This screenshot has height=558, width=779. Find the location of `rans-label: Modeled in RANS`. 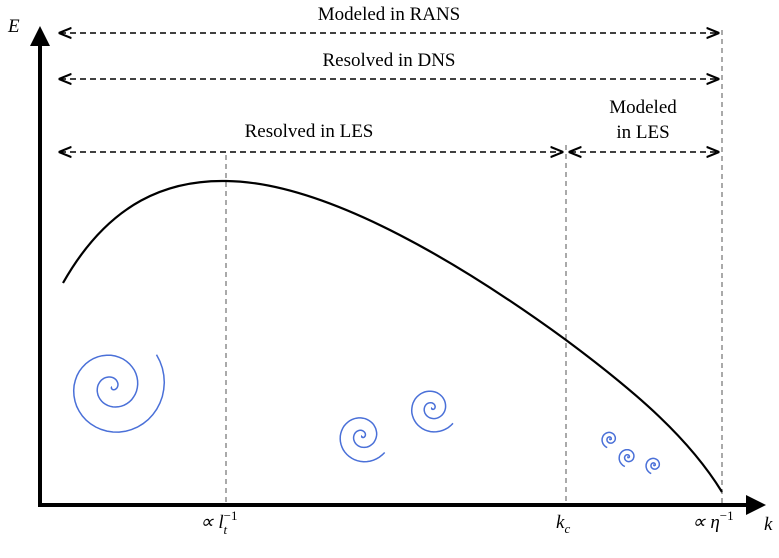

rans-label: Modeled in RANS is located at coordinates (389, 14).